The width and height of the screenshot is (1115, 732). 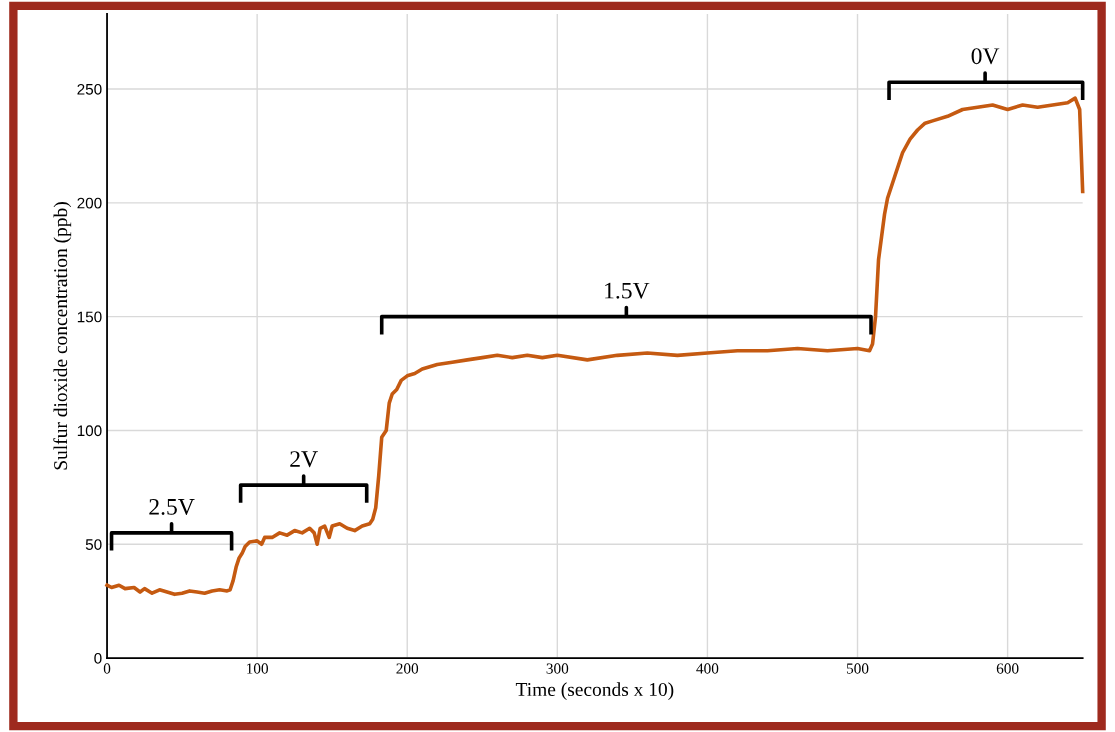 I want to click on x-tick-label: 200, so click(x=407, y=668).